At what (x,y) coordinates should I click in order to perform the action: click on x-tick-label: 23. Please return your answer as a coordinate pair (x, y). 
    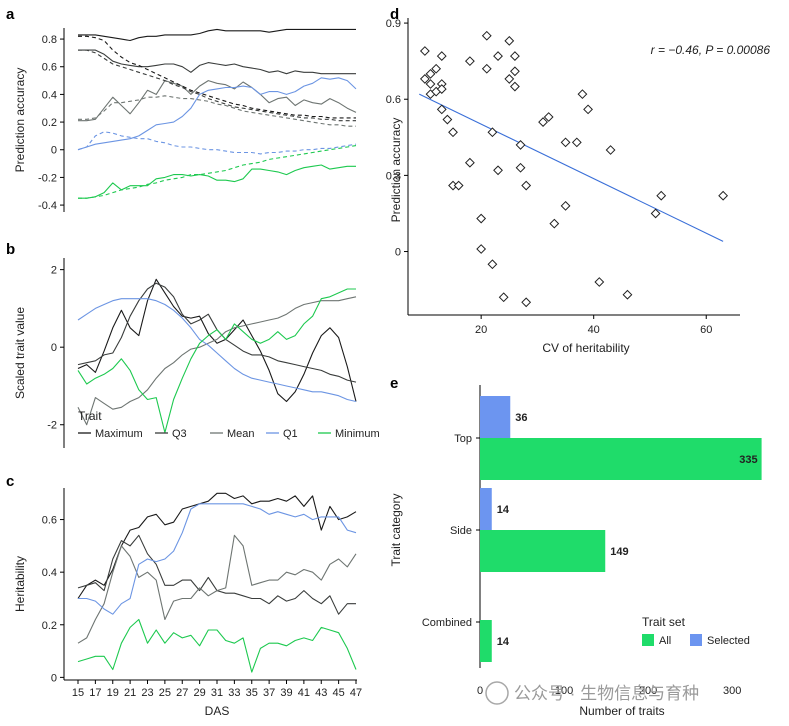
    Looking at the image, I should click on (147, 693).